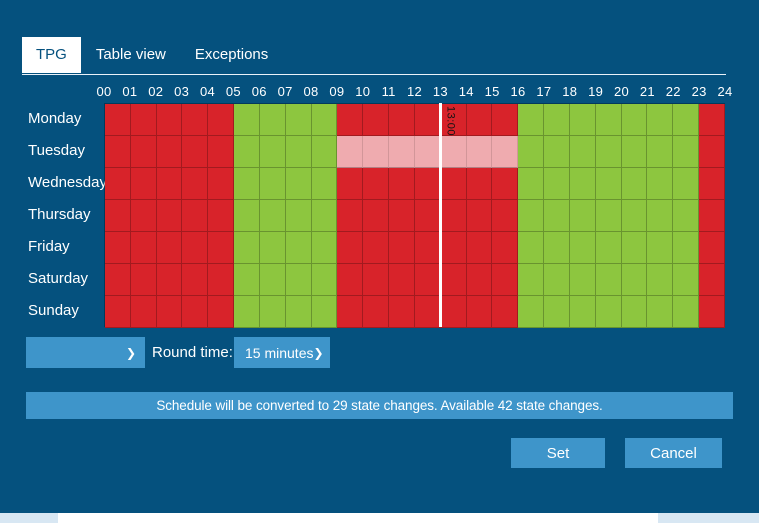 The height and width of the screenshot is (523, 759). I want to click on horizontal-scrollbar-thumb, so click(358, 518).